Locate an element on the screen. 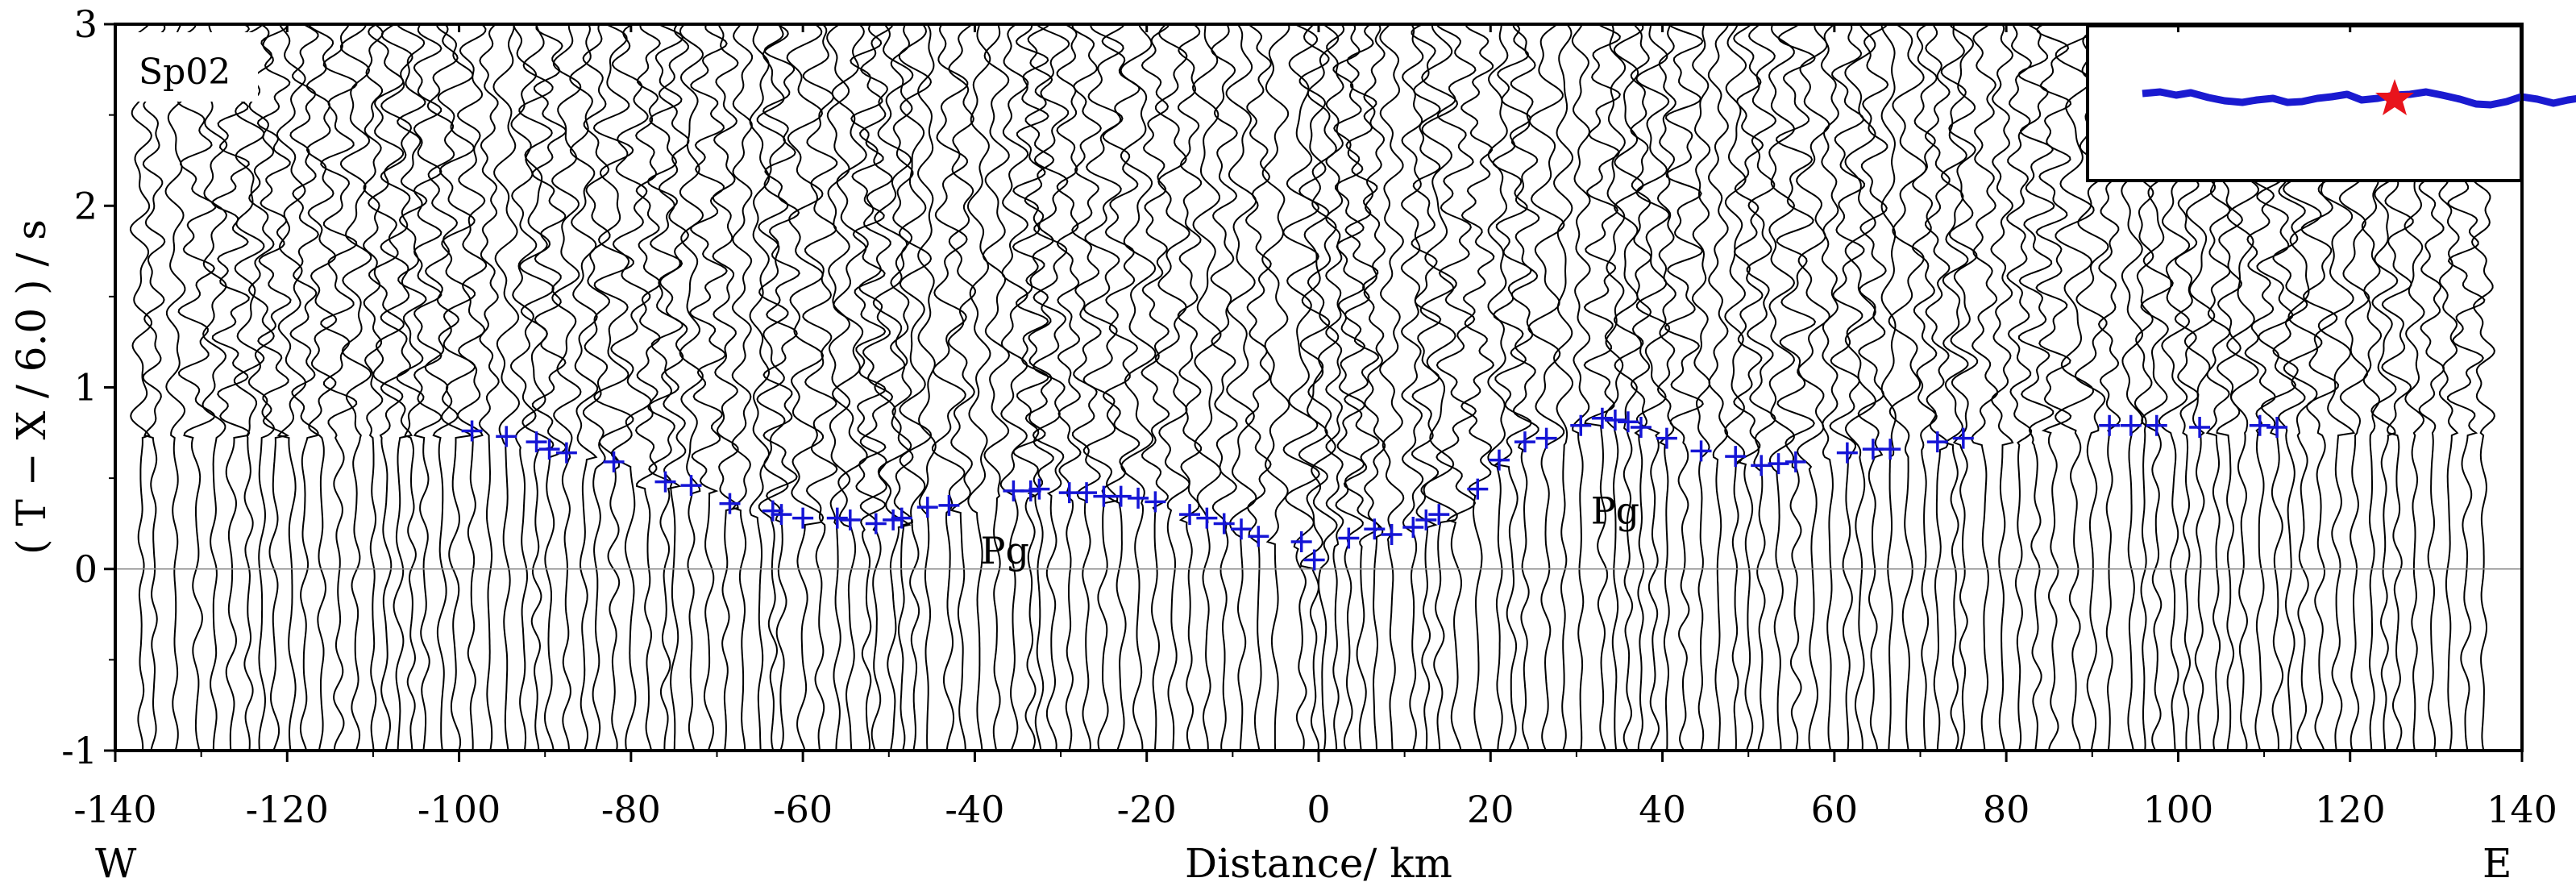  x-tick-label: -80 is located at coordinates (631, 809).